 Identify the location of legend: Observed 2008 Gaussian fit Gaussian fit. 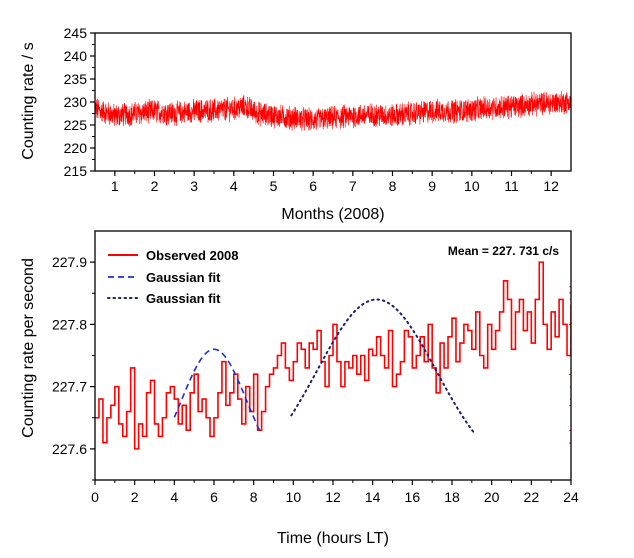
(173, 277).